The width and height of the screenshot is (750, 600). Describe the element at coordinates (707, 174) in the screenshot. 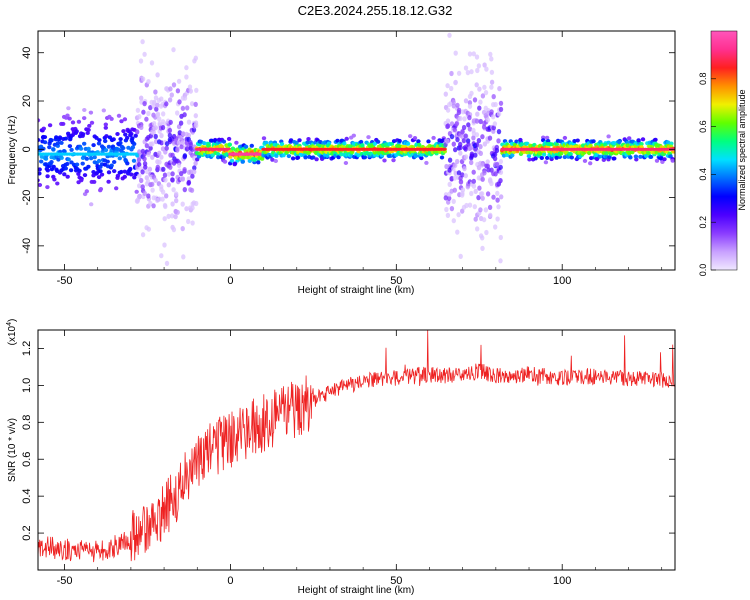

I see `colorbar-ticks: 0.0 0.2 0.4 0.6 0.8` at that location.